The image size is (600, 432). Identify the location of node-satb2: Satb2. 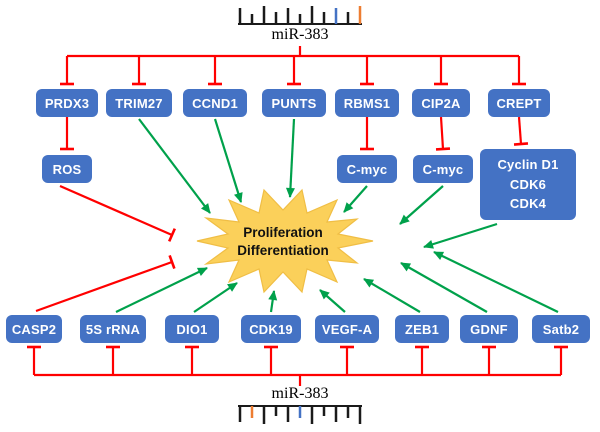
(561, 329).